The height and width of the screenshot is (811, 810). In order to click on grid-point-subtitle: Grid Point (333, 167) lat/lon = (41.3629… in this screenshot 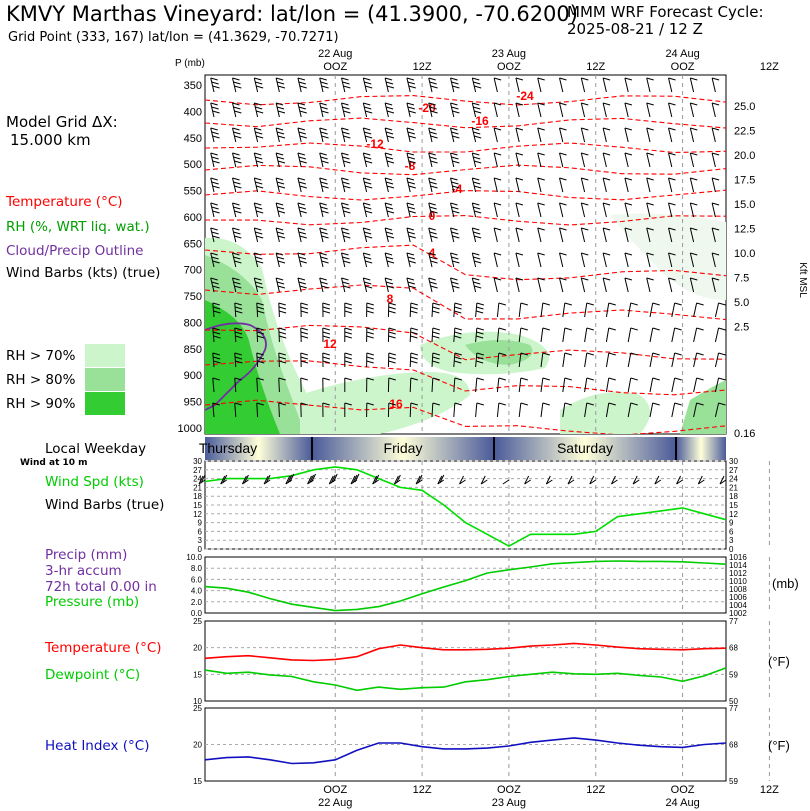, I will do `click(173, 37)`.